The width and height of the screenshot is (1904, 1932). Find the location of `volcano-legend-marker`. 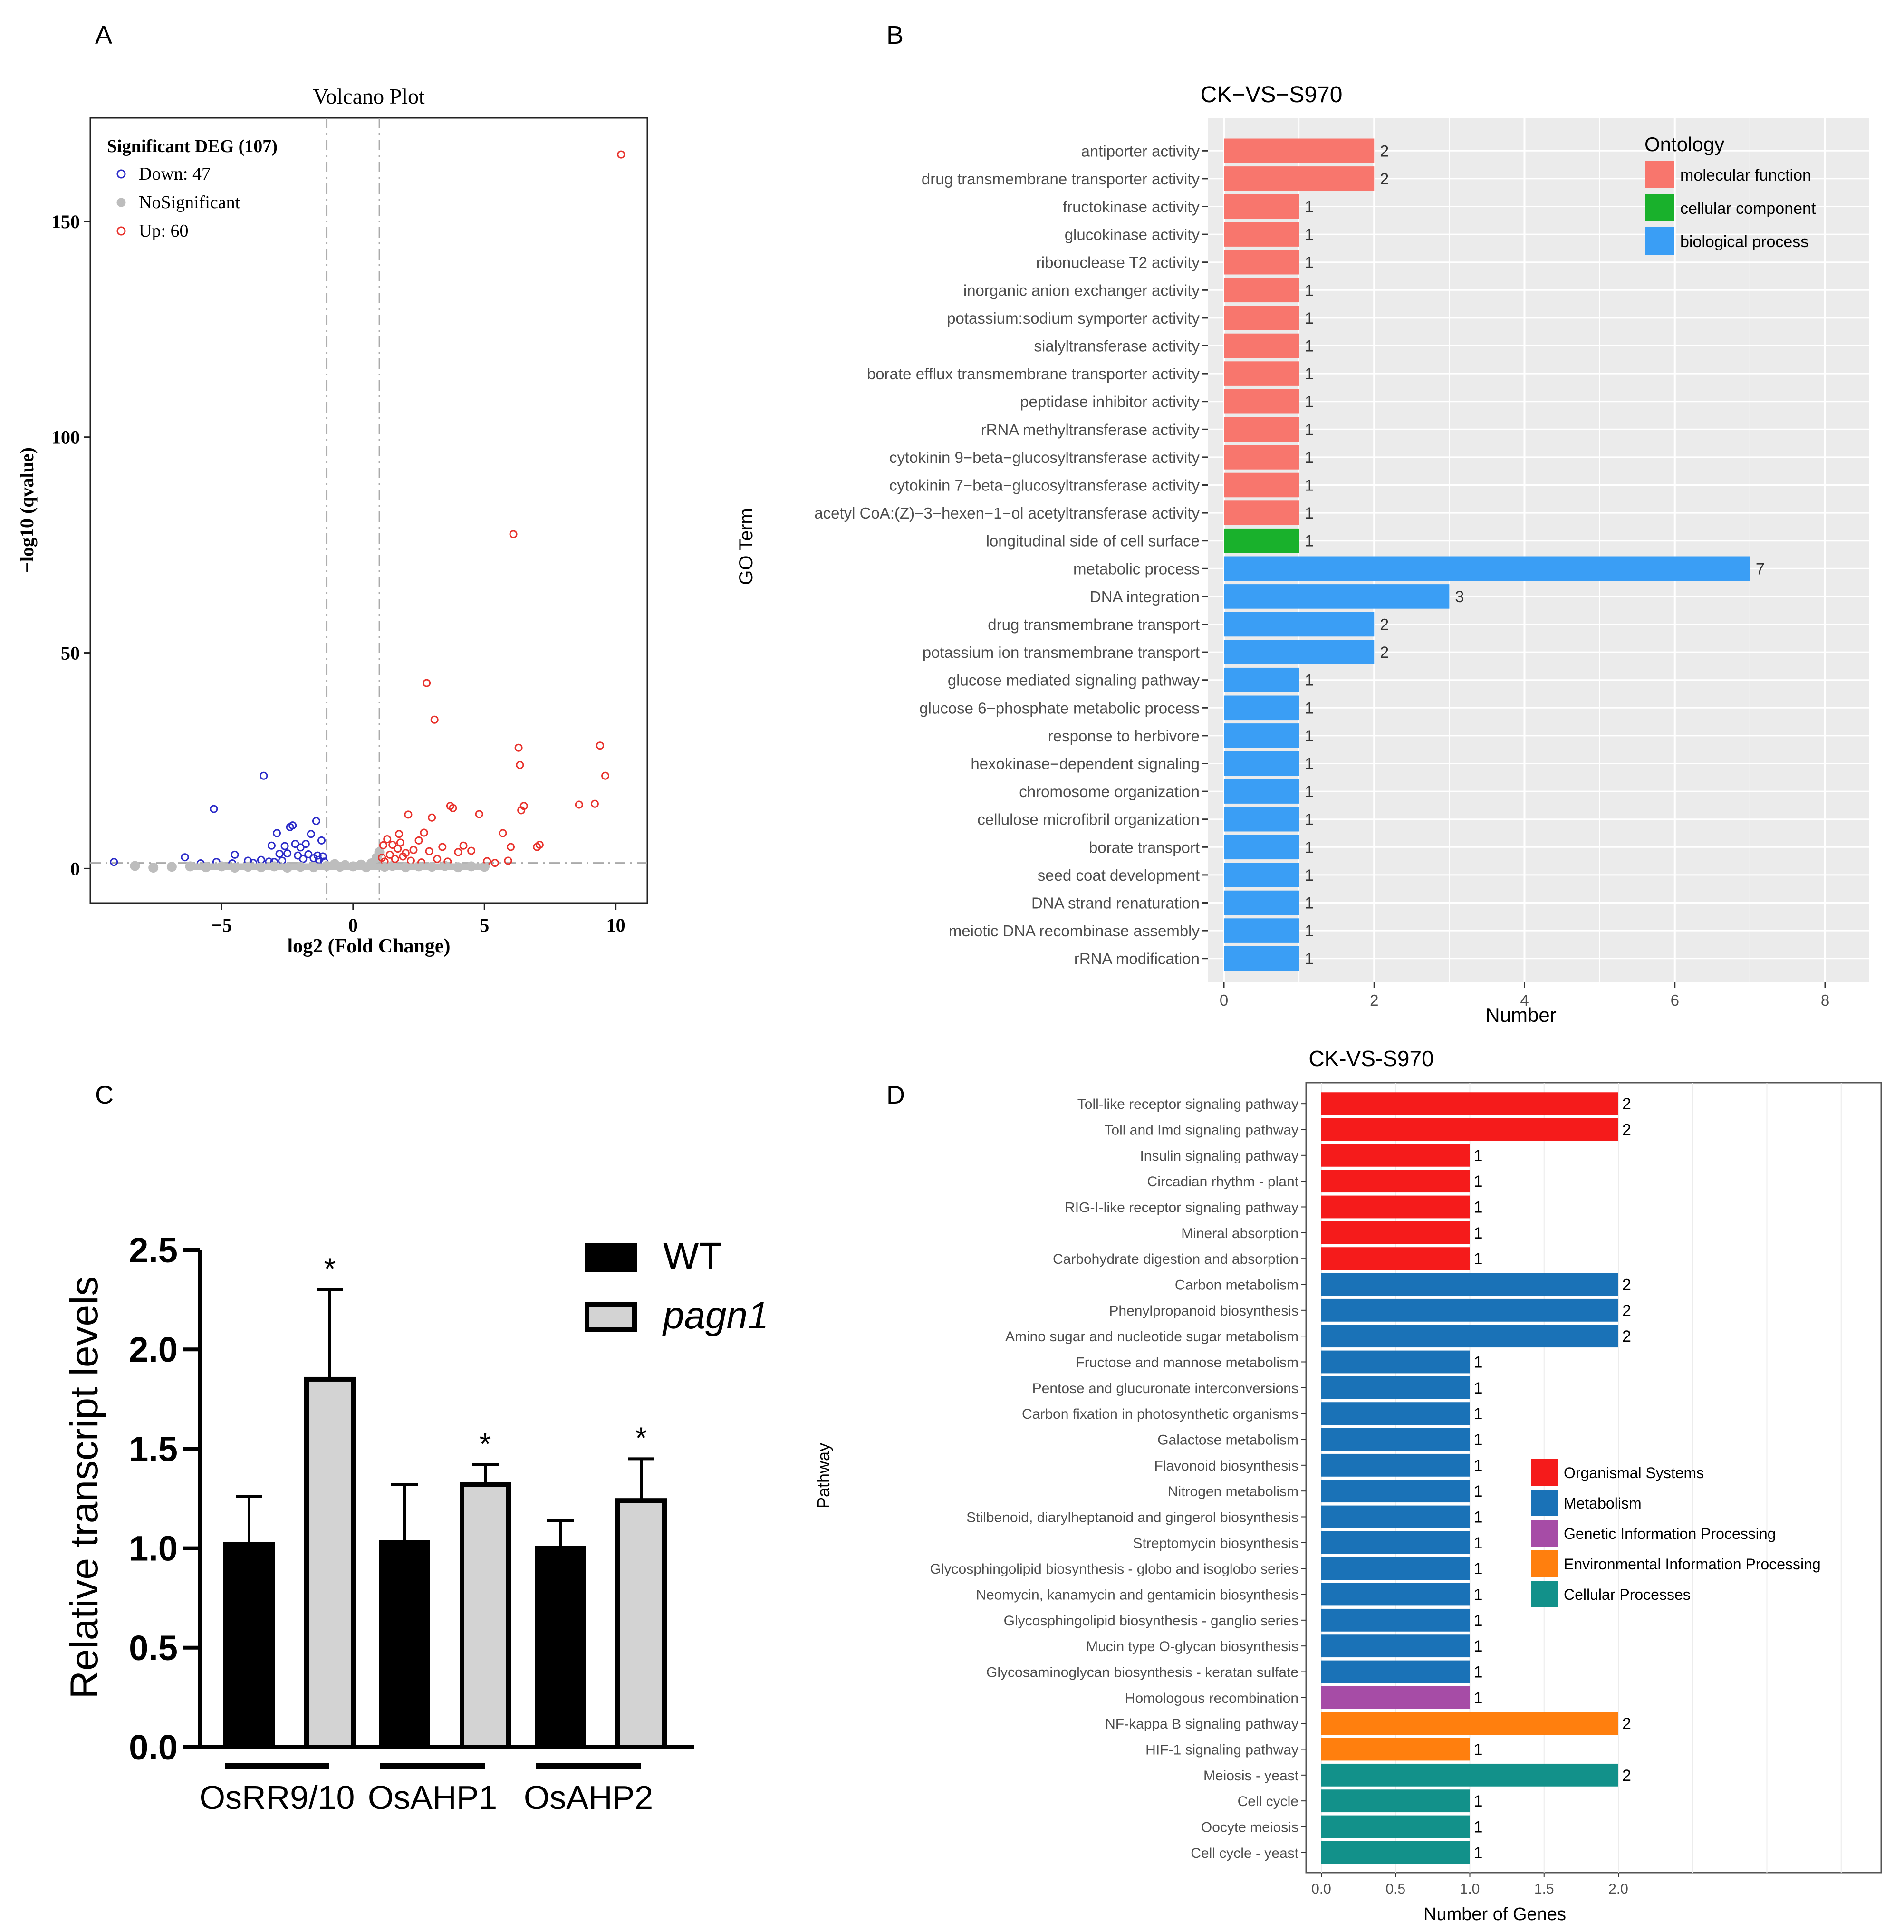

volcano-legend-marker is located at coordinates (121, 231).